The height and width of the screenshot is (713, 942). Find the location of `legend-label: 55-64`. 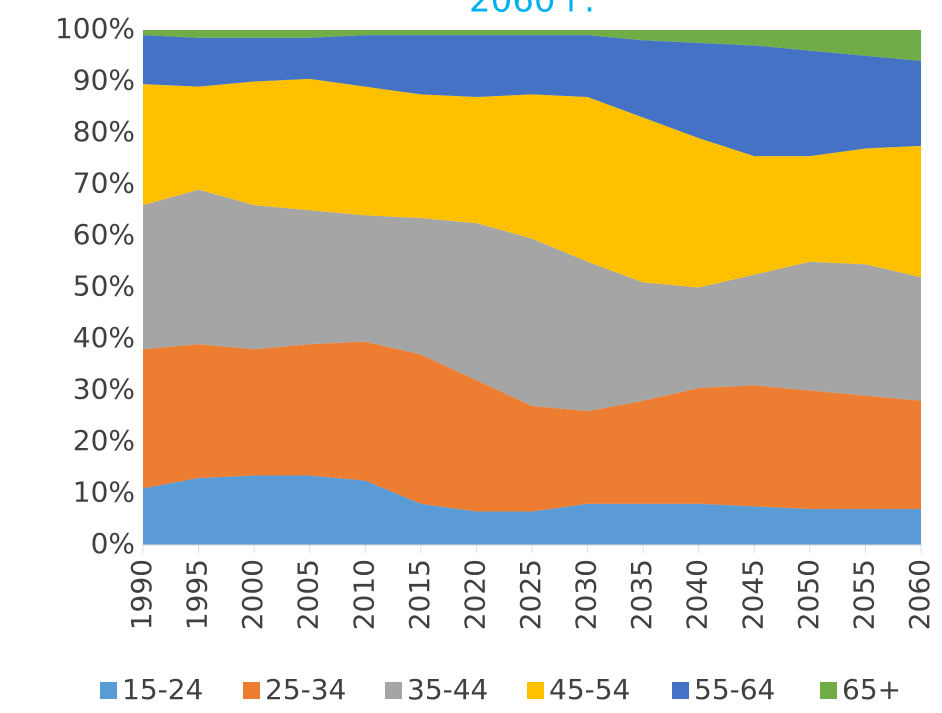

legend-label: 55-64 is located at coordinates (734, 689).